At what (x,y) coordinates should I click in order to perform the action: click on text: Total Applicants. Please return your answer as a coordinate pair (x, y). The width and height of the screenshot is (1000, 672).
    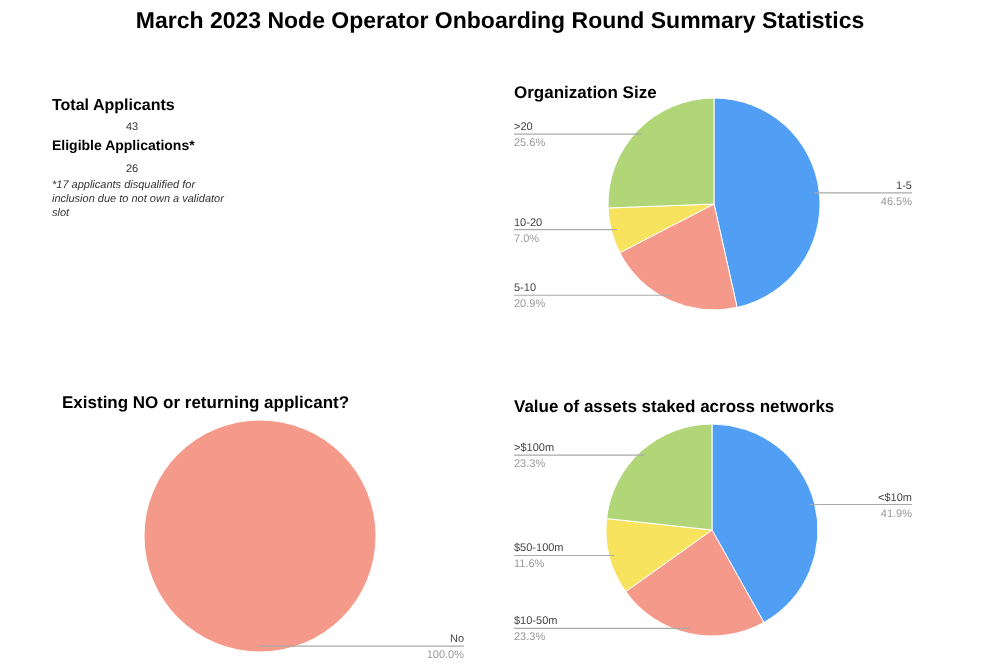
    Looking at the image, I should click on (114, 105).